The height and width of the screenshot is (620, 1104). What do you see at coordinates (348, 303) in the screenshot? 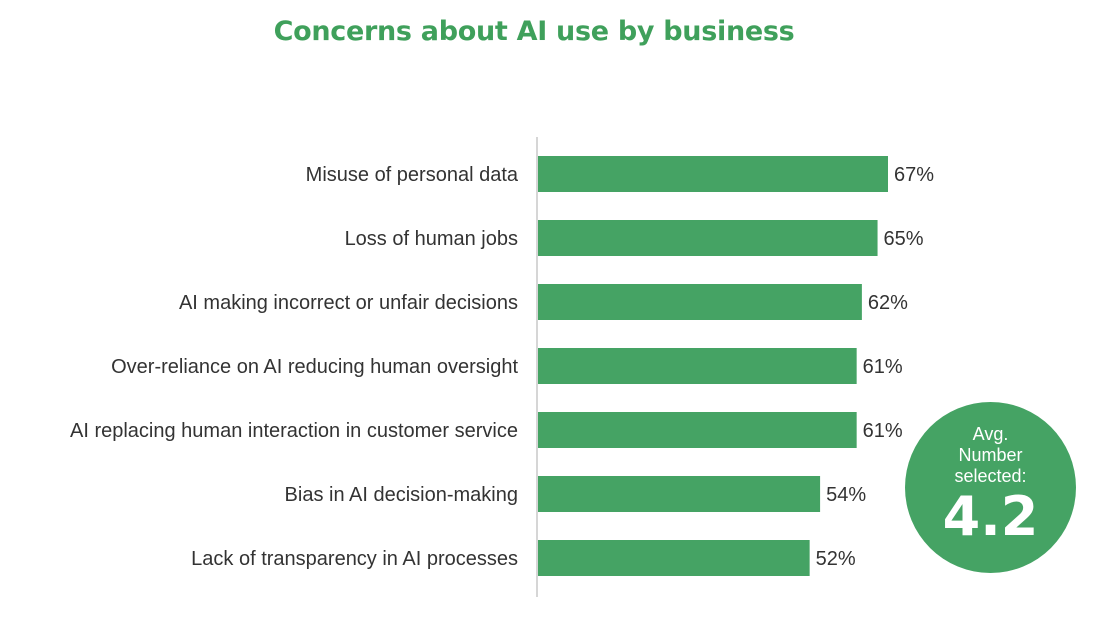
I see `category-label-3: AI making incorrect or unfair decisions` at bounding box center [348, 303].